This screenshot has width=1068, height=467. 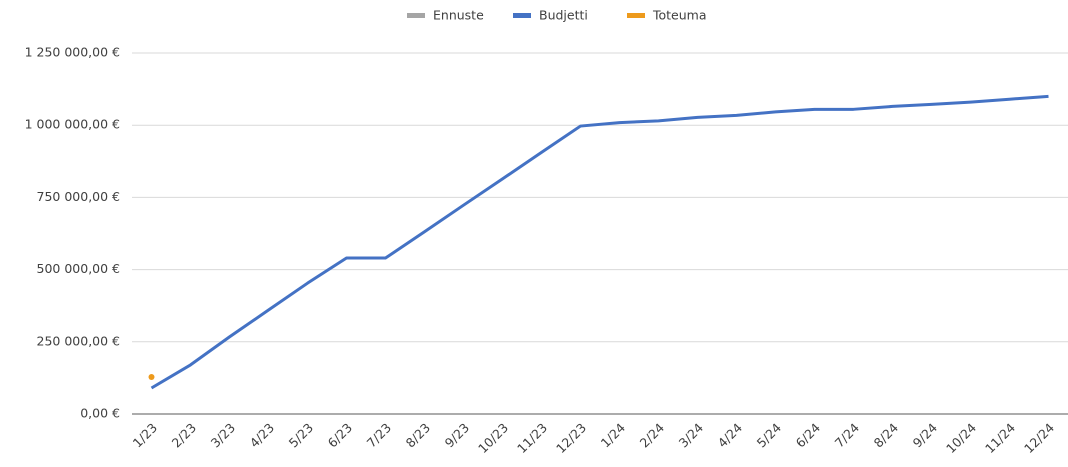 I want to click on x-tick-label: 10/24, so click(x=961, y=438).